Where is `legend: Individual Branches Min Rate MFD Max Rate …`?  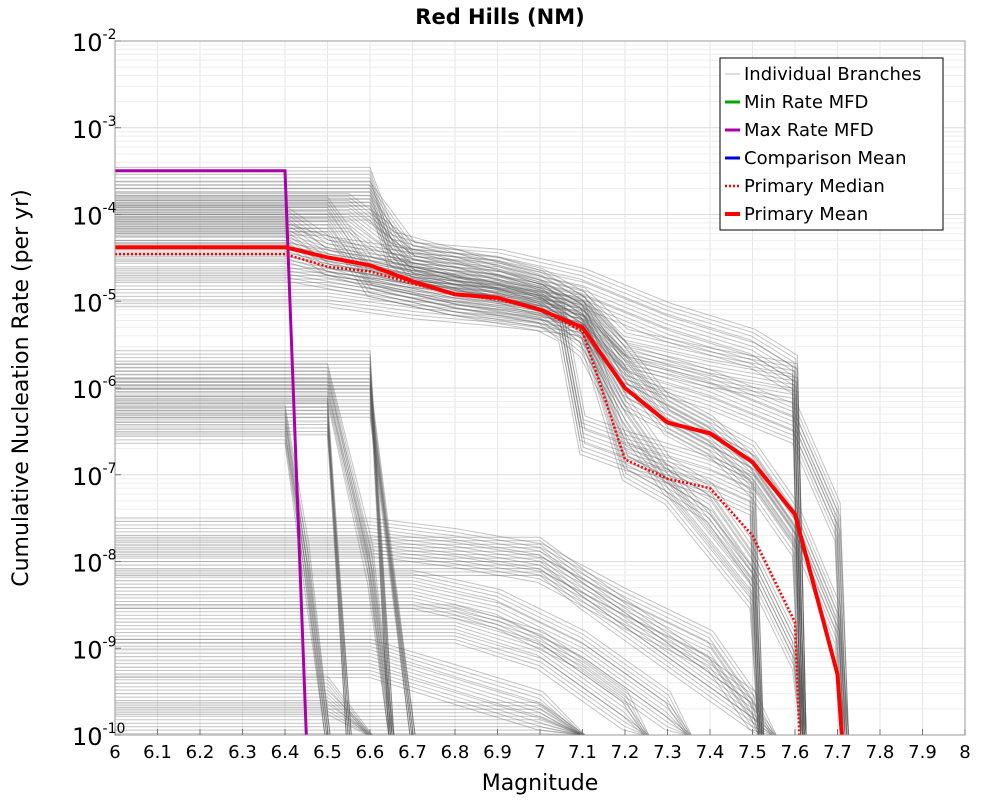 legend: Individual Branches Min Rate MFD Max Rate … is located at coordinates (831, 144).